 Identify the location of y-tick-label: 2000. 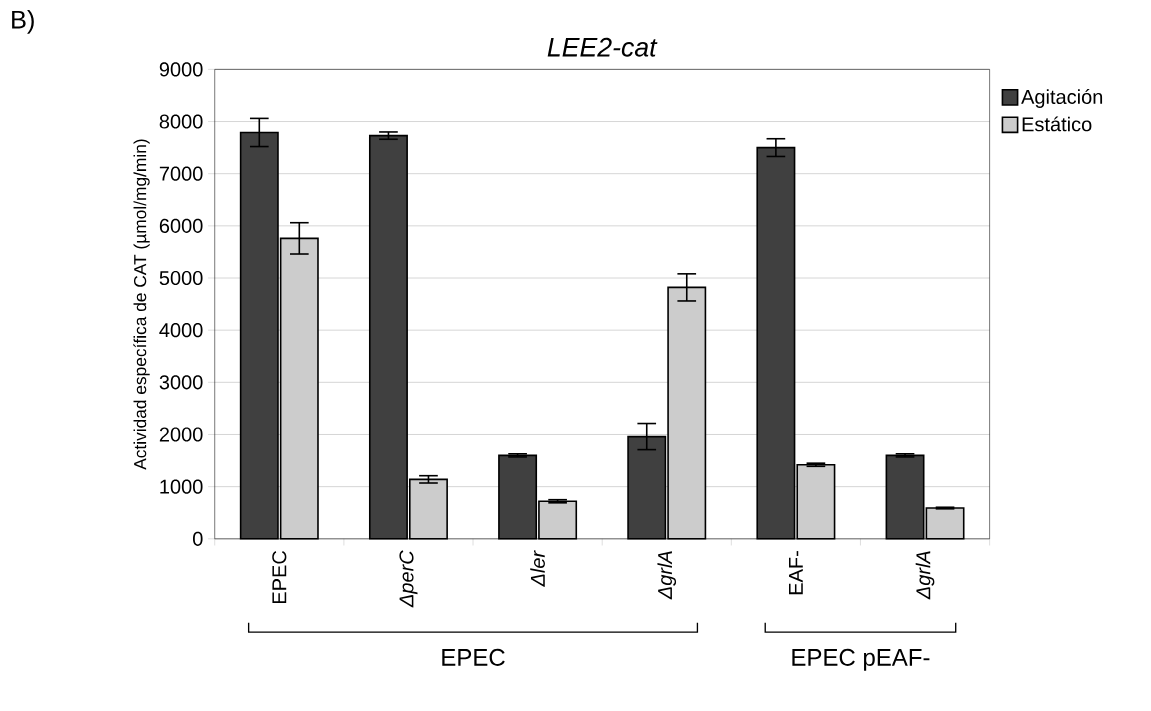
(181, 434).